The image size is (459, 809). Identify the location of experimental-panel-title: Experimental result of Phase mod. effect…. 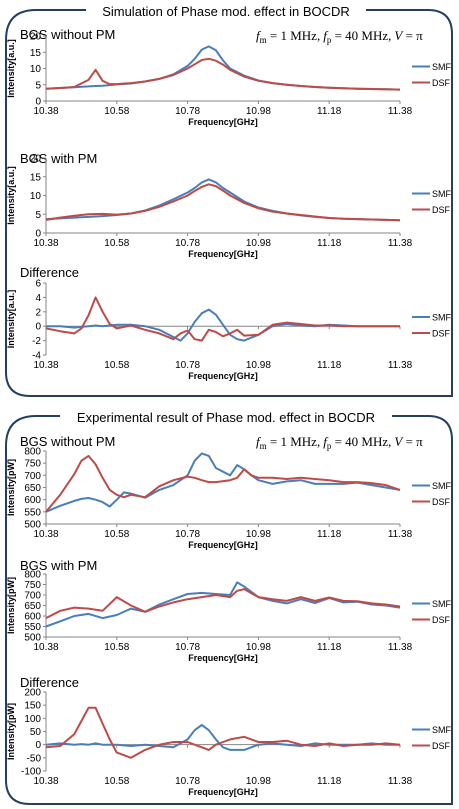
(226, 417).